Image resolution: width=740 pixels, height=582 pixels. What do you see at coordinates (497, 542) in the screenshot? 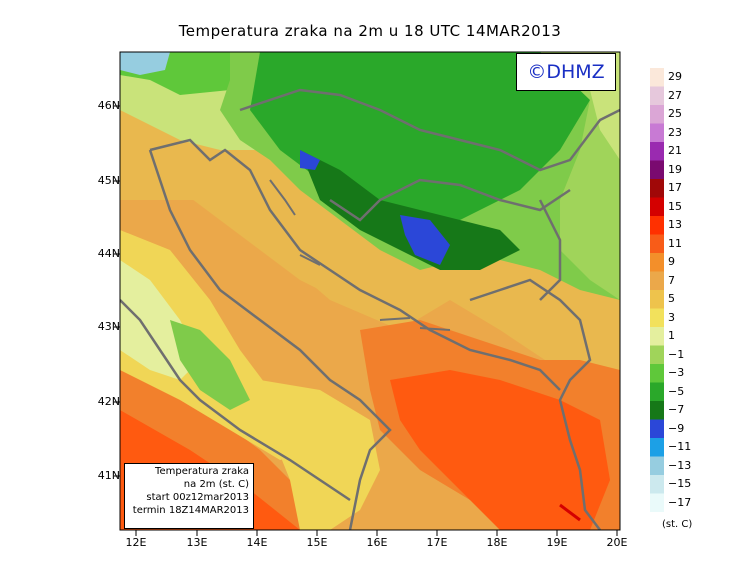
I see `lon-label: 18E` at bounding box center [497, 542].